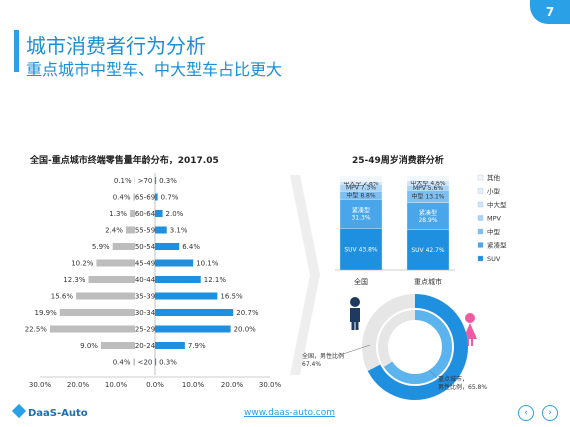 The image size is (570, 427). Describe the element at coordinates (360, 183) in the screenshot. I see `segment-data-label: 中大型 2.8%` at that location.